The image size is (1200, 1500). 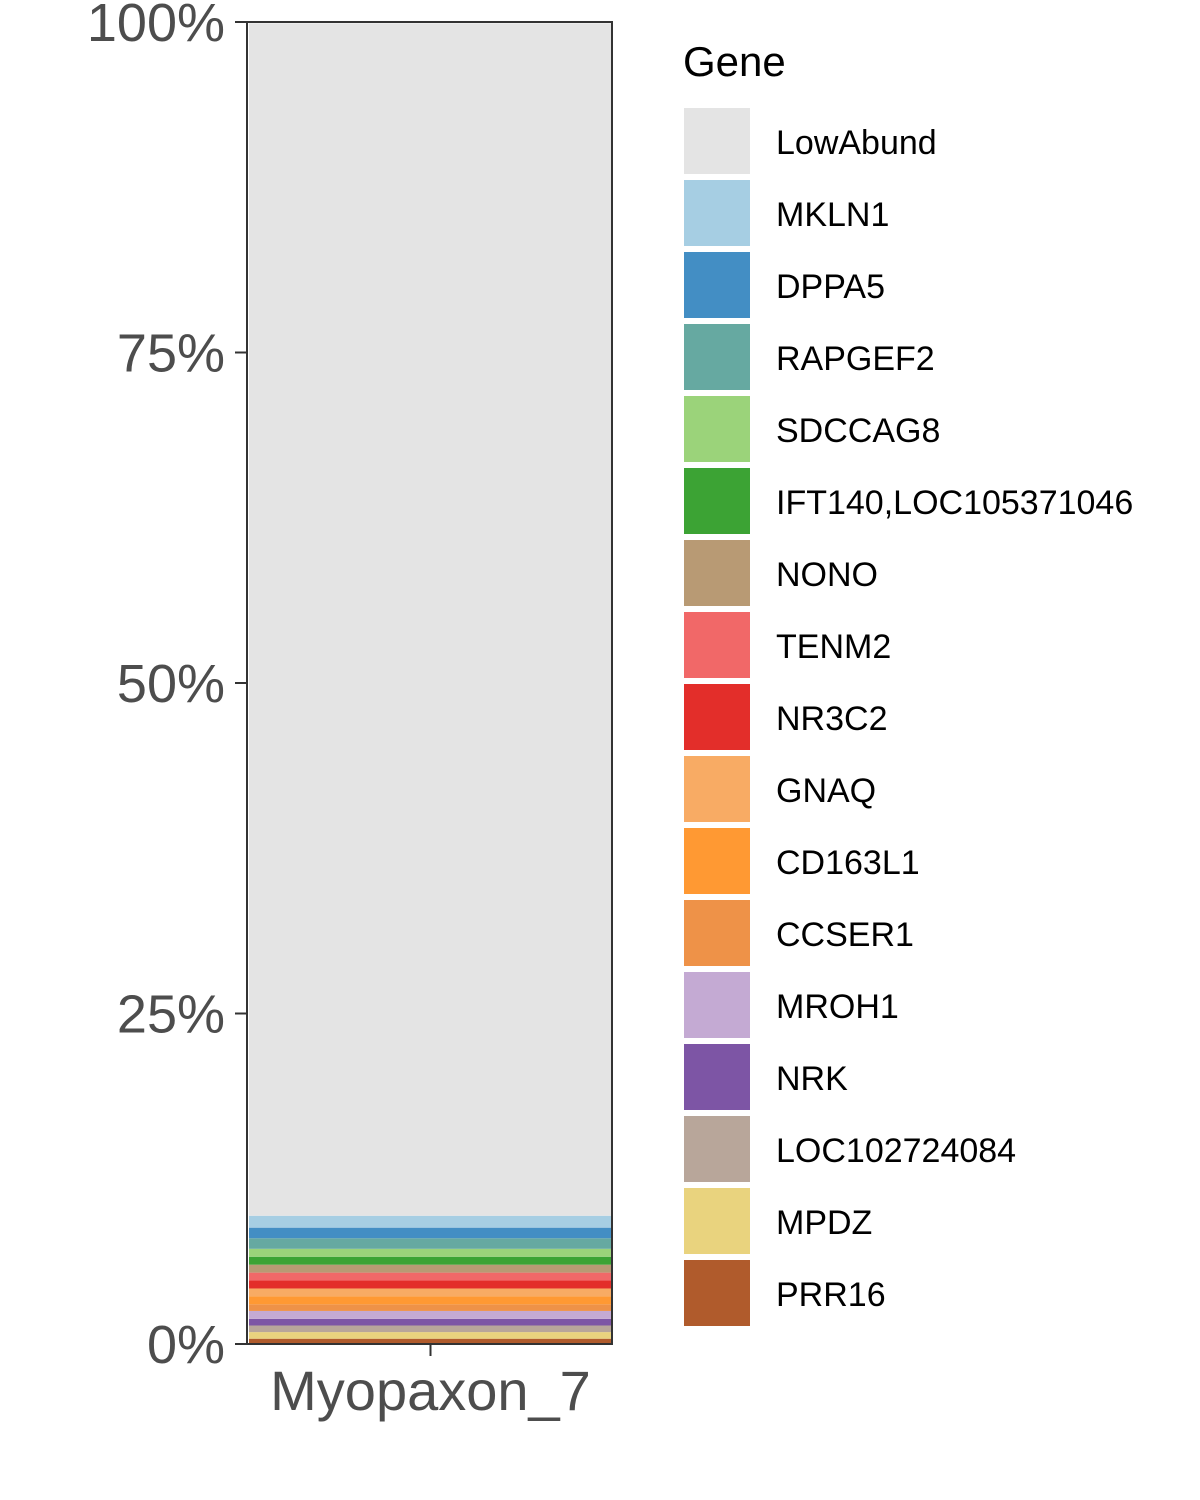 What do you see at coordinates (831, 1295) in the screenshot?
I see `legend-label-prr16: PRR16` at bounding box center [831, 1295].